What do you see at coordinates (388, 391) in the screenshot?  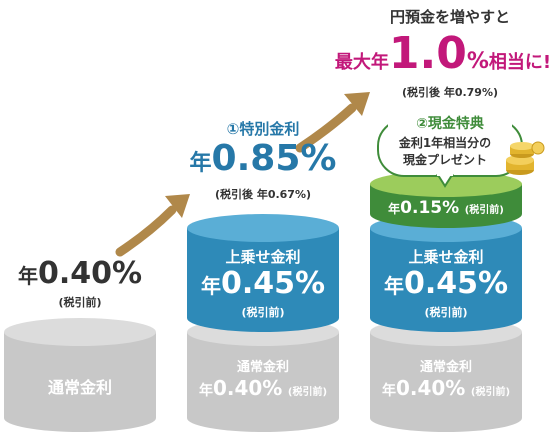 I see `col3-base-prefix: 年` at bounding box center [388, 391].